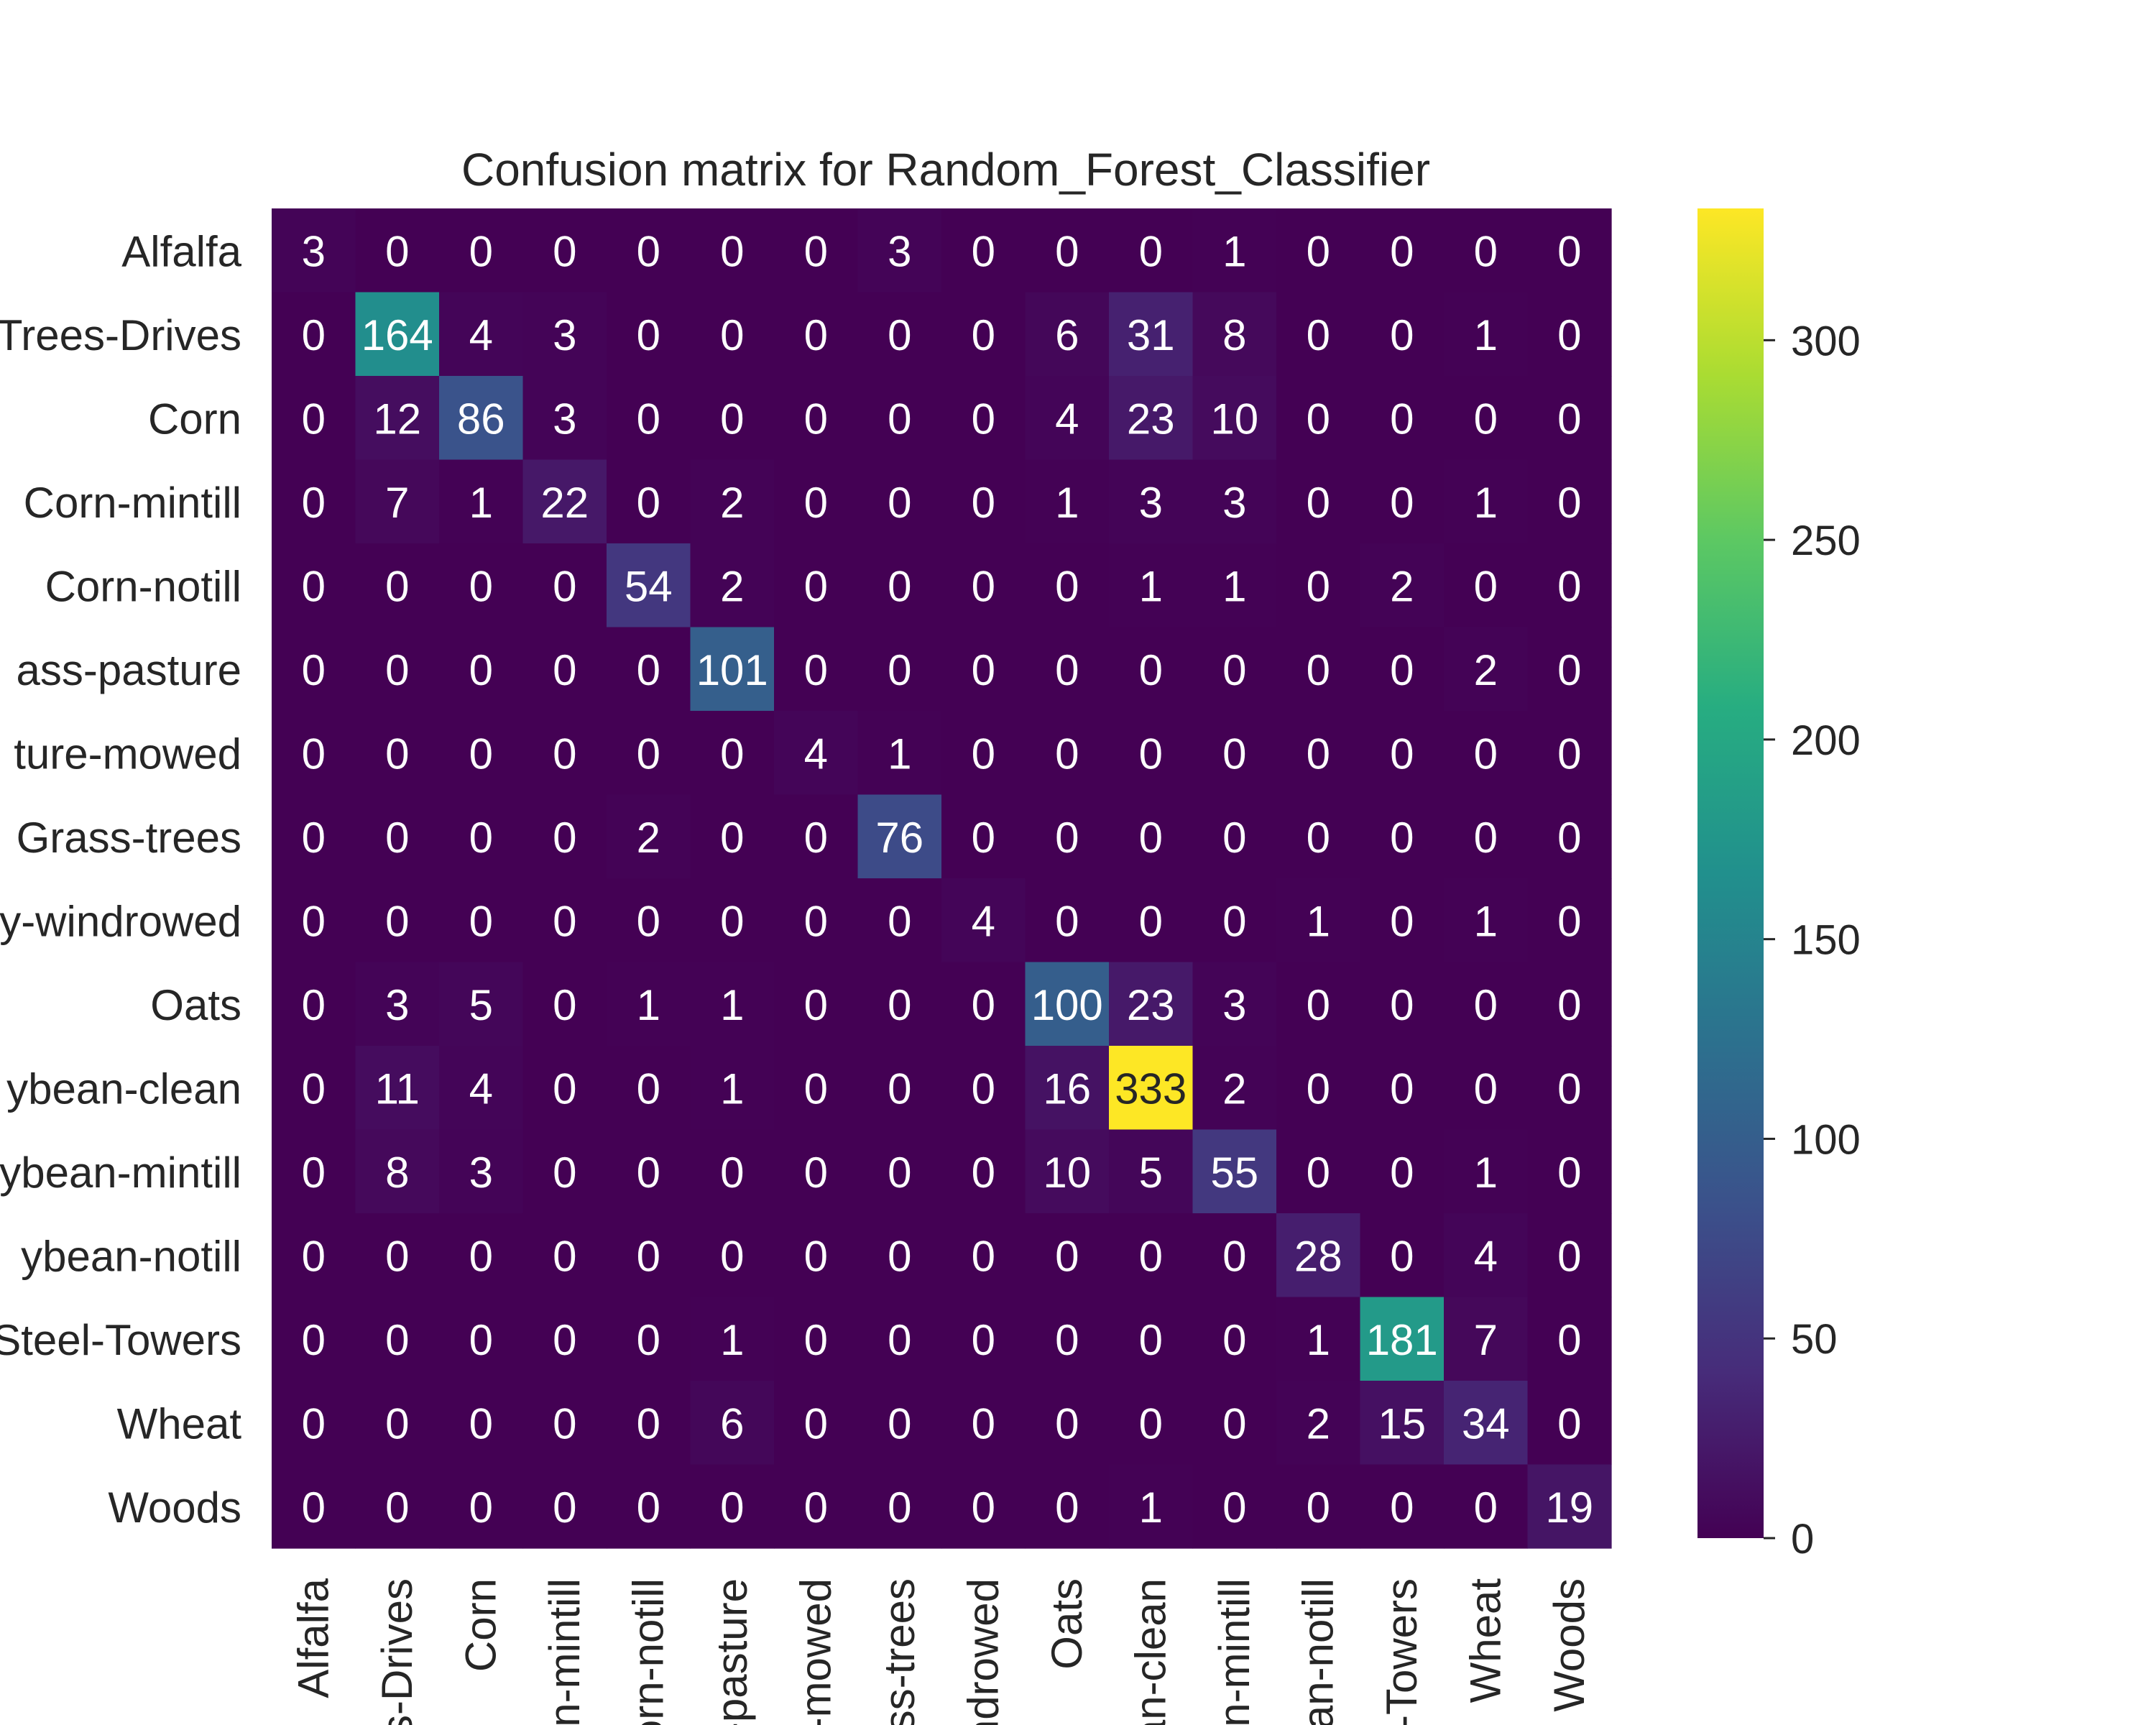 Image resolution: width=2156 pixels, height=1725 pixels. I want to click on cell-value: 2, so click(732, 503).